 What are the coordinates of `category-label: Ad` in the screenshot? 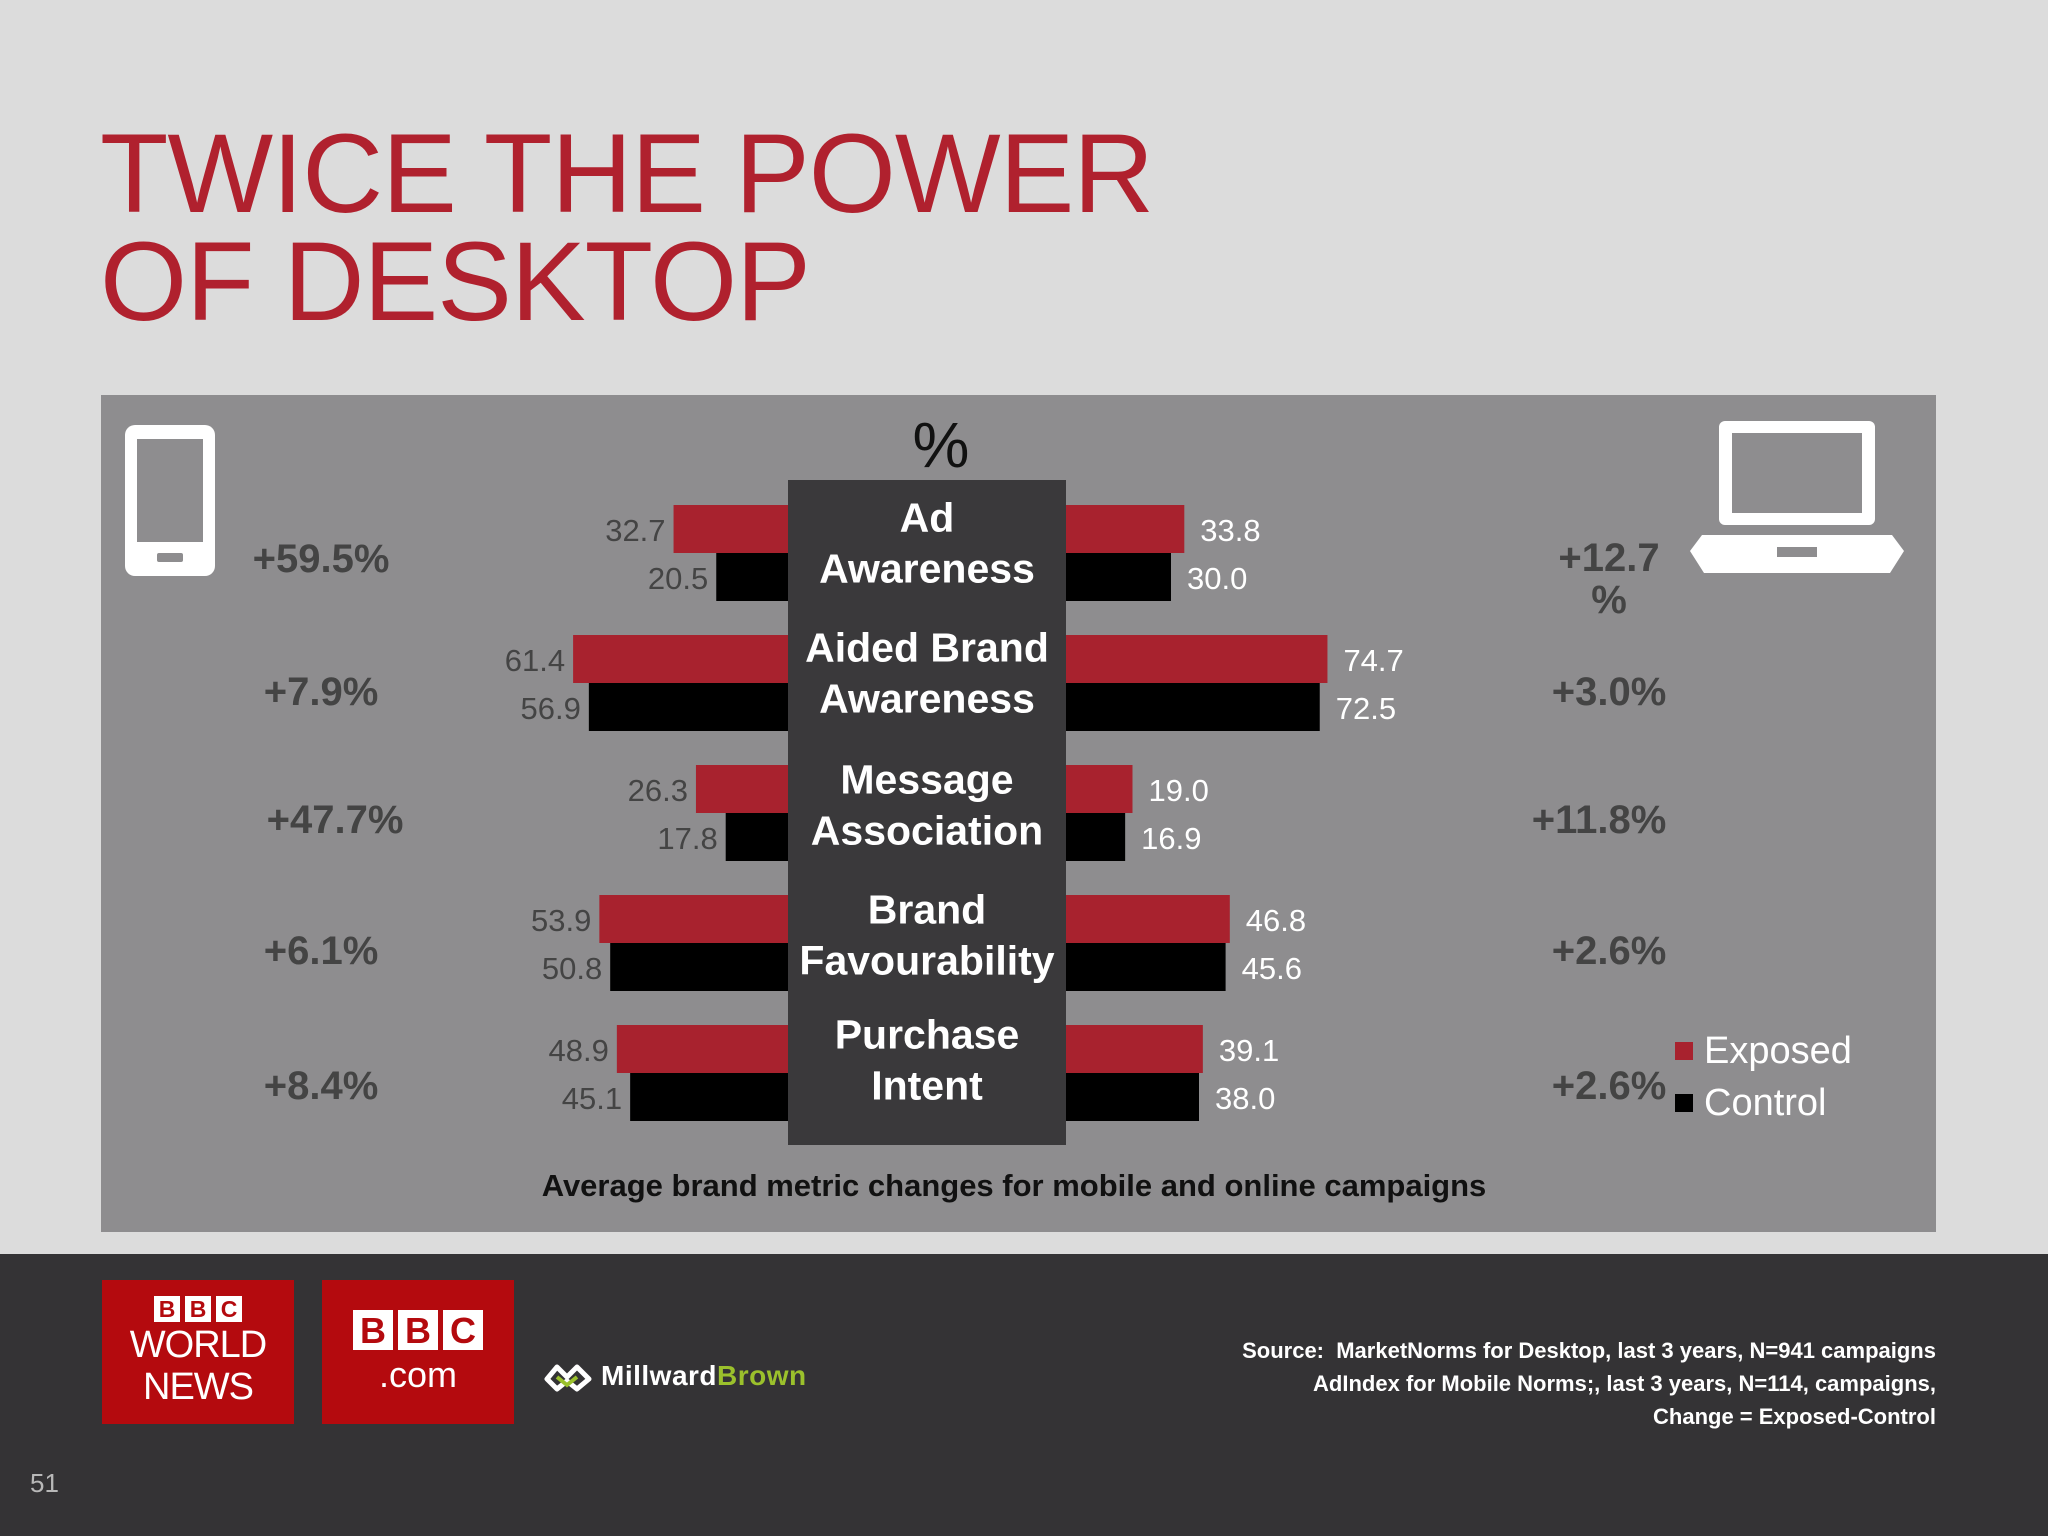 It's located at (927, 518).